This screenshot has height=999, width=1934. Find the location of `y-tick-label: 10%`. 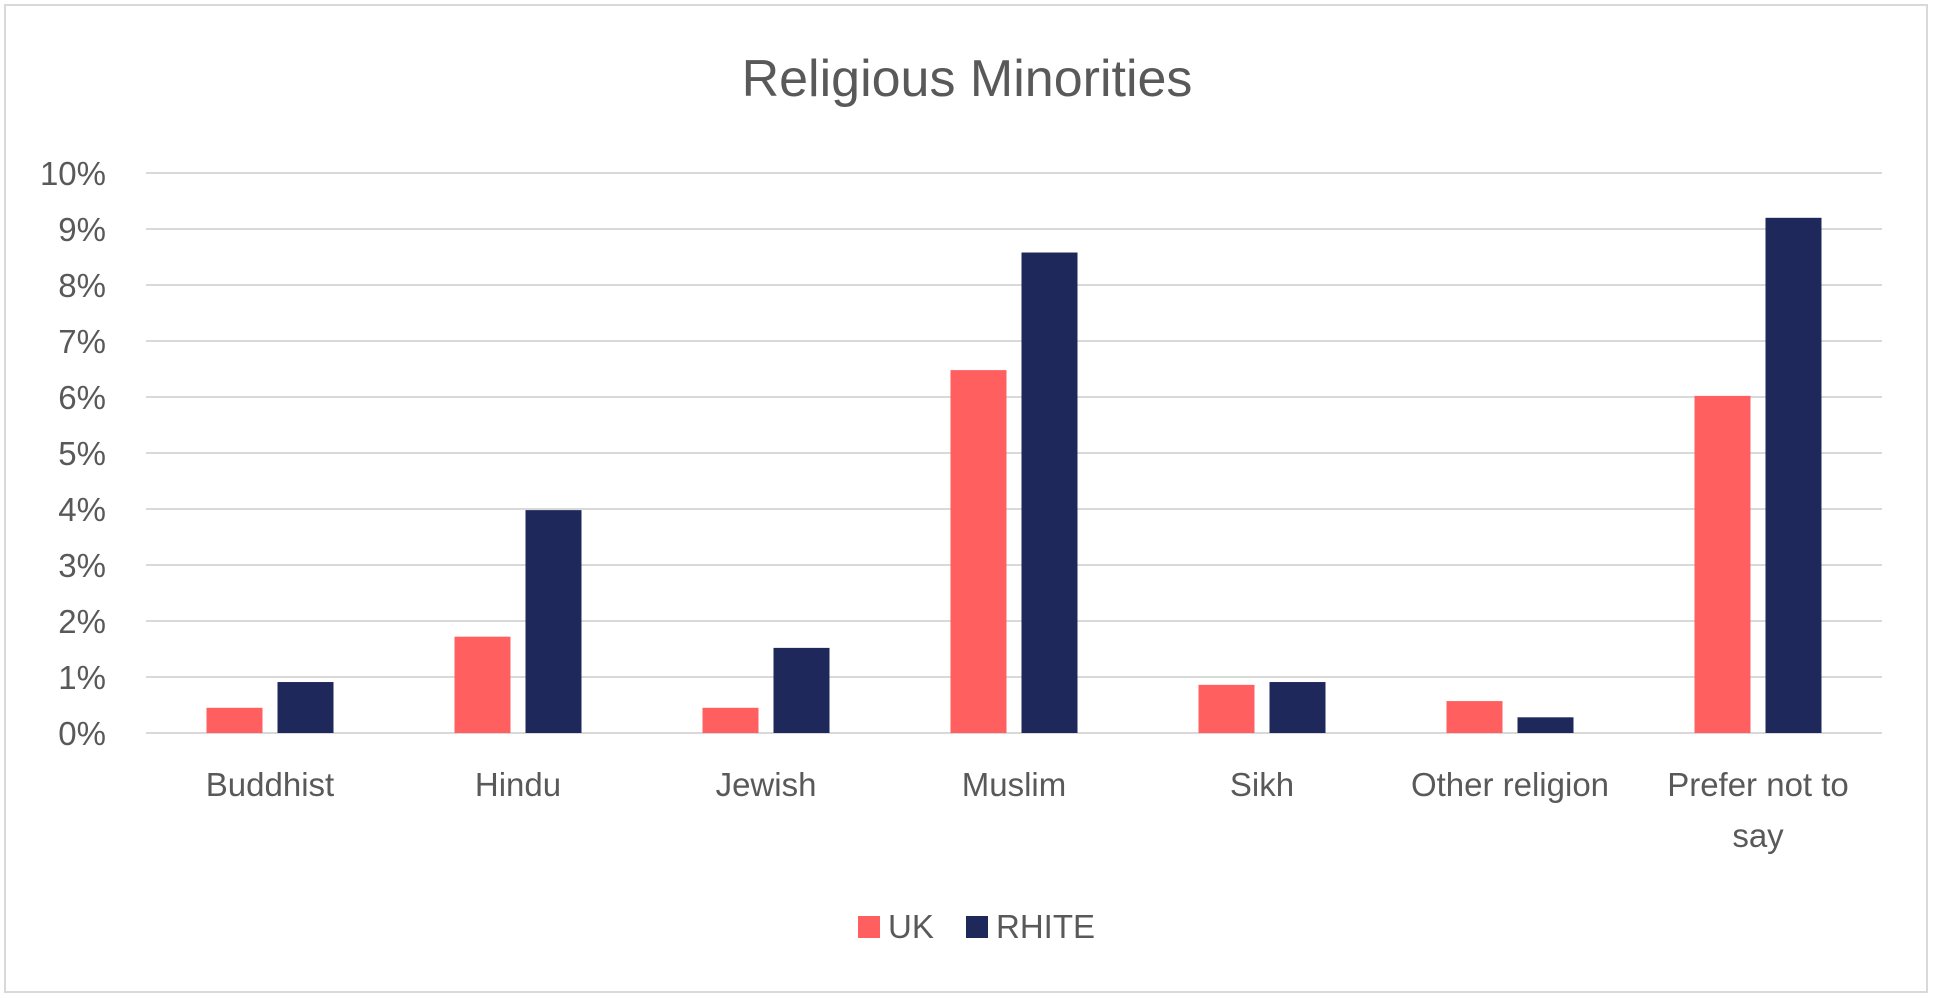

y-tick-label: 10% is located at coordinates (73, 173).